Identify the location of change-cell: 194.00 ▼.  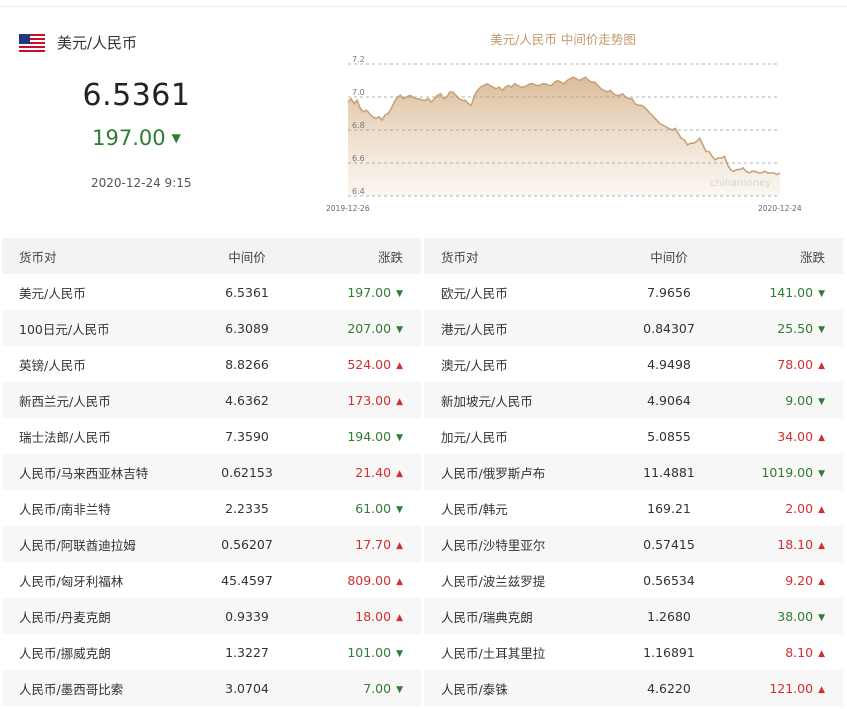
(361, 436).